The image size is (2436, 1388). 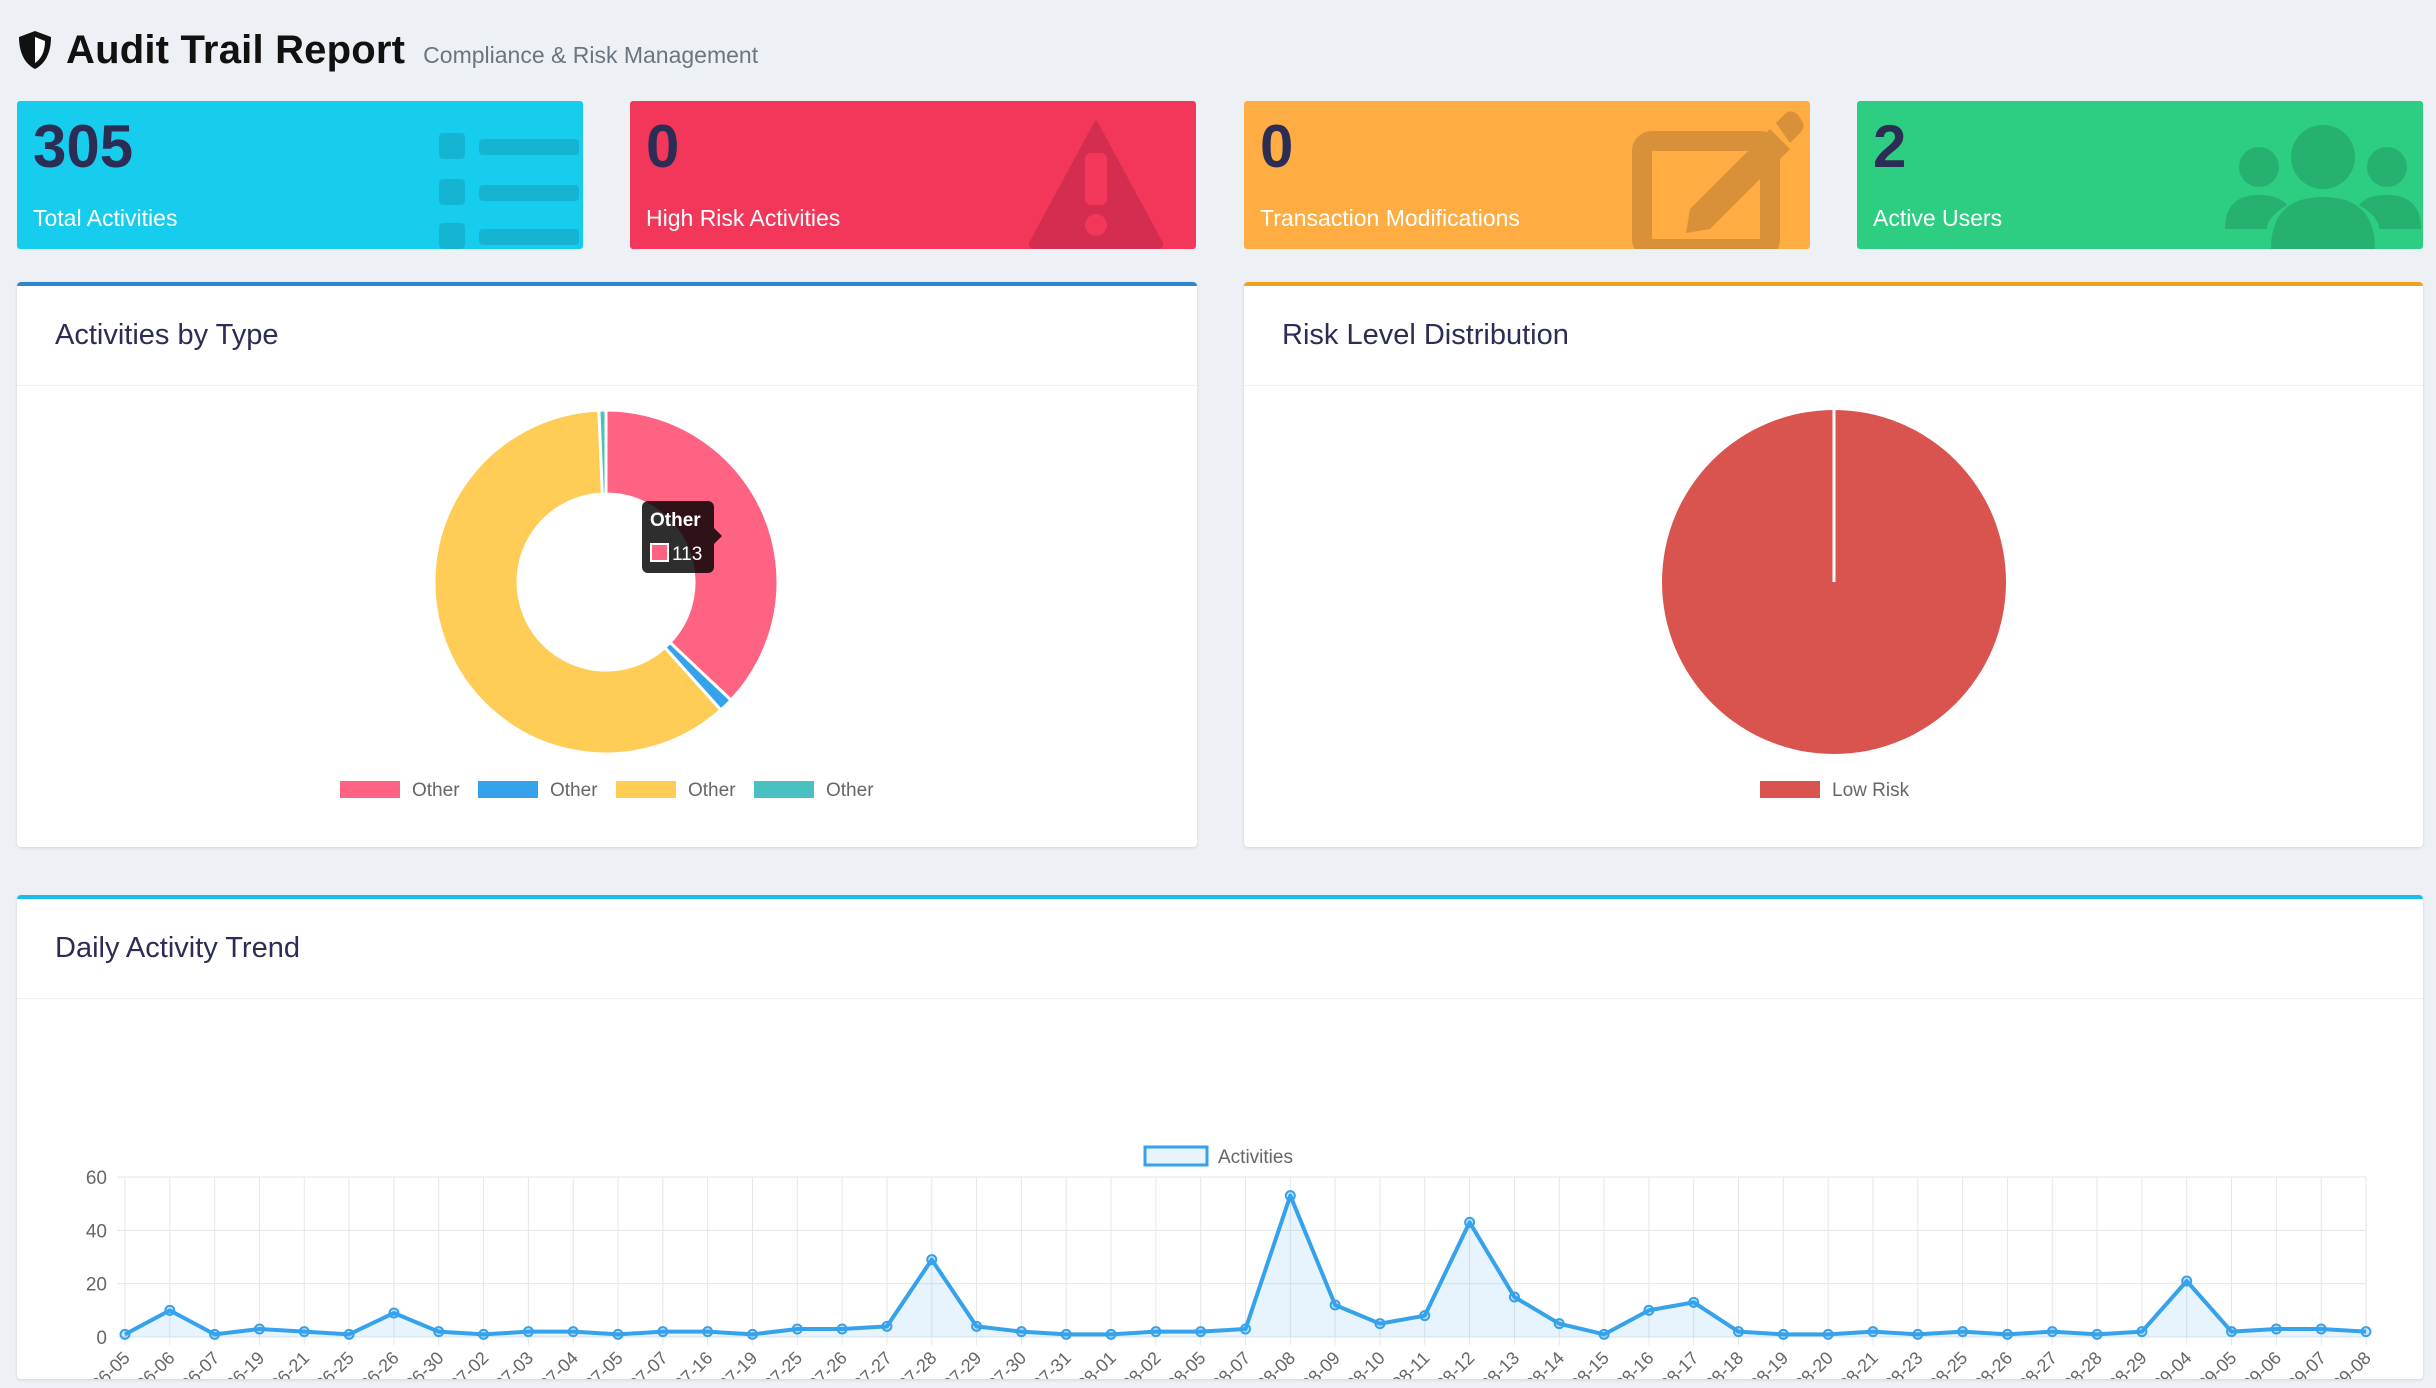 I want to click on shield-icon, so click(x=35, y=50).